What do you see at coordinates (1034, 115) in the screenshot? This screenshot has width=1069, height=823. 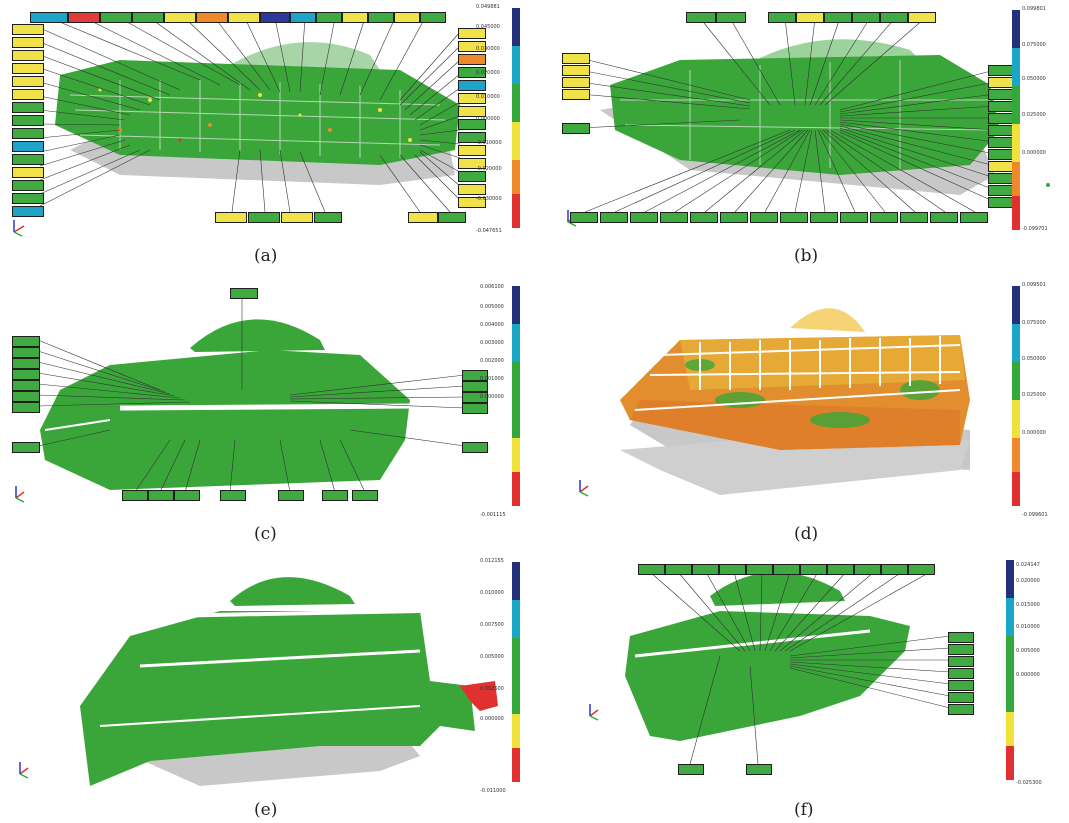 I see `scale-tick: 0.025000` at bounding box center [1034, 115].